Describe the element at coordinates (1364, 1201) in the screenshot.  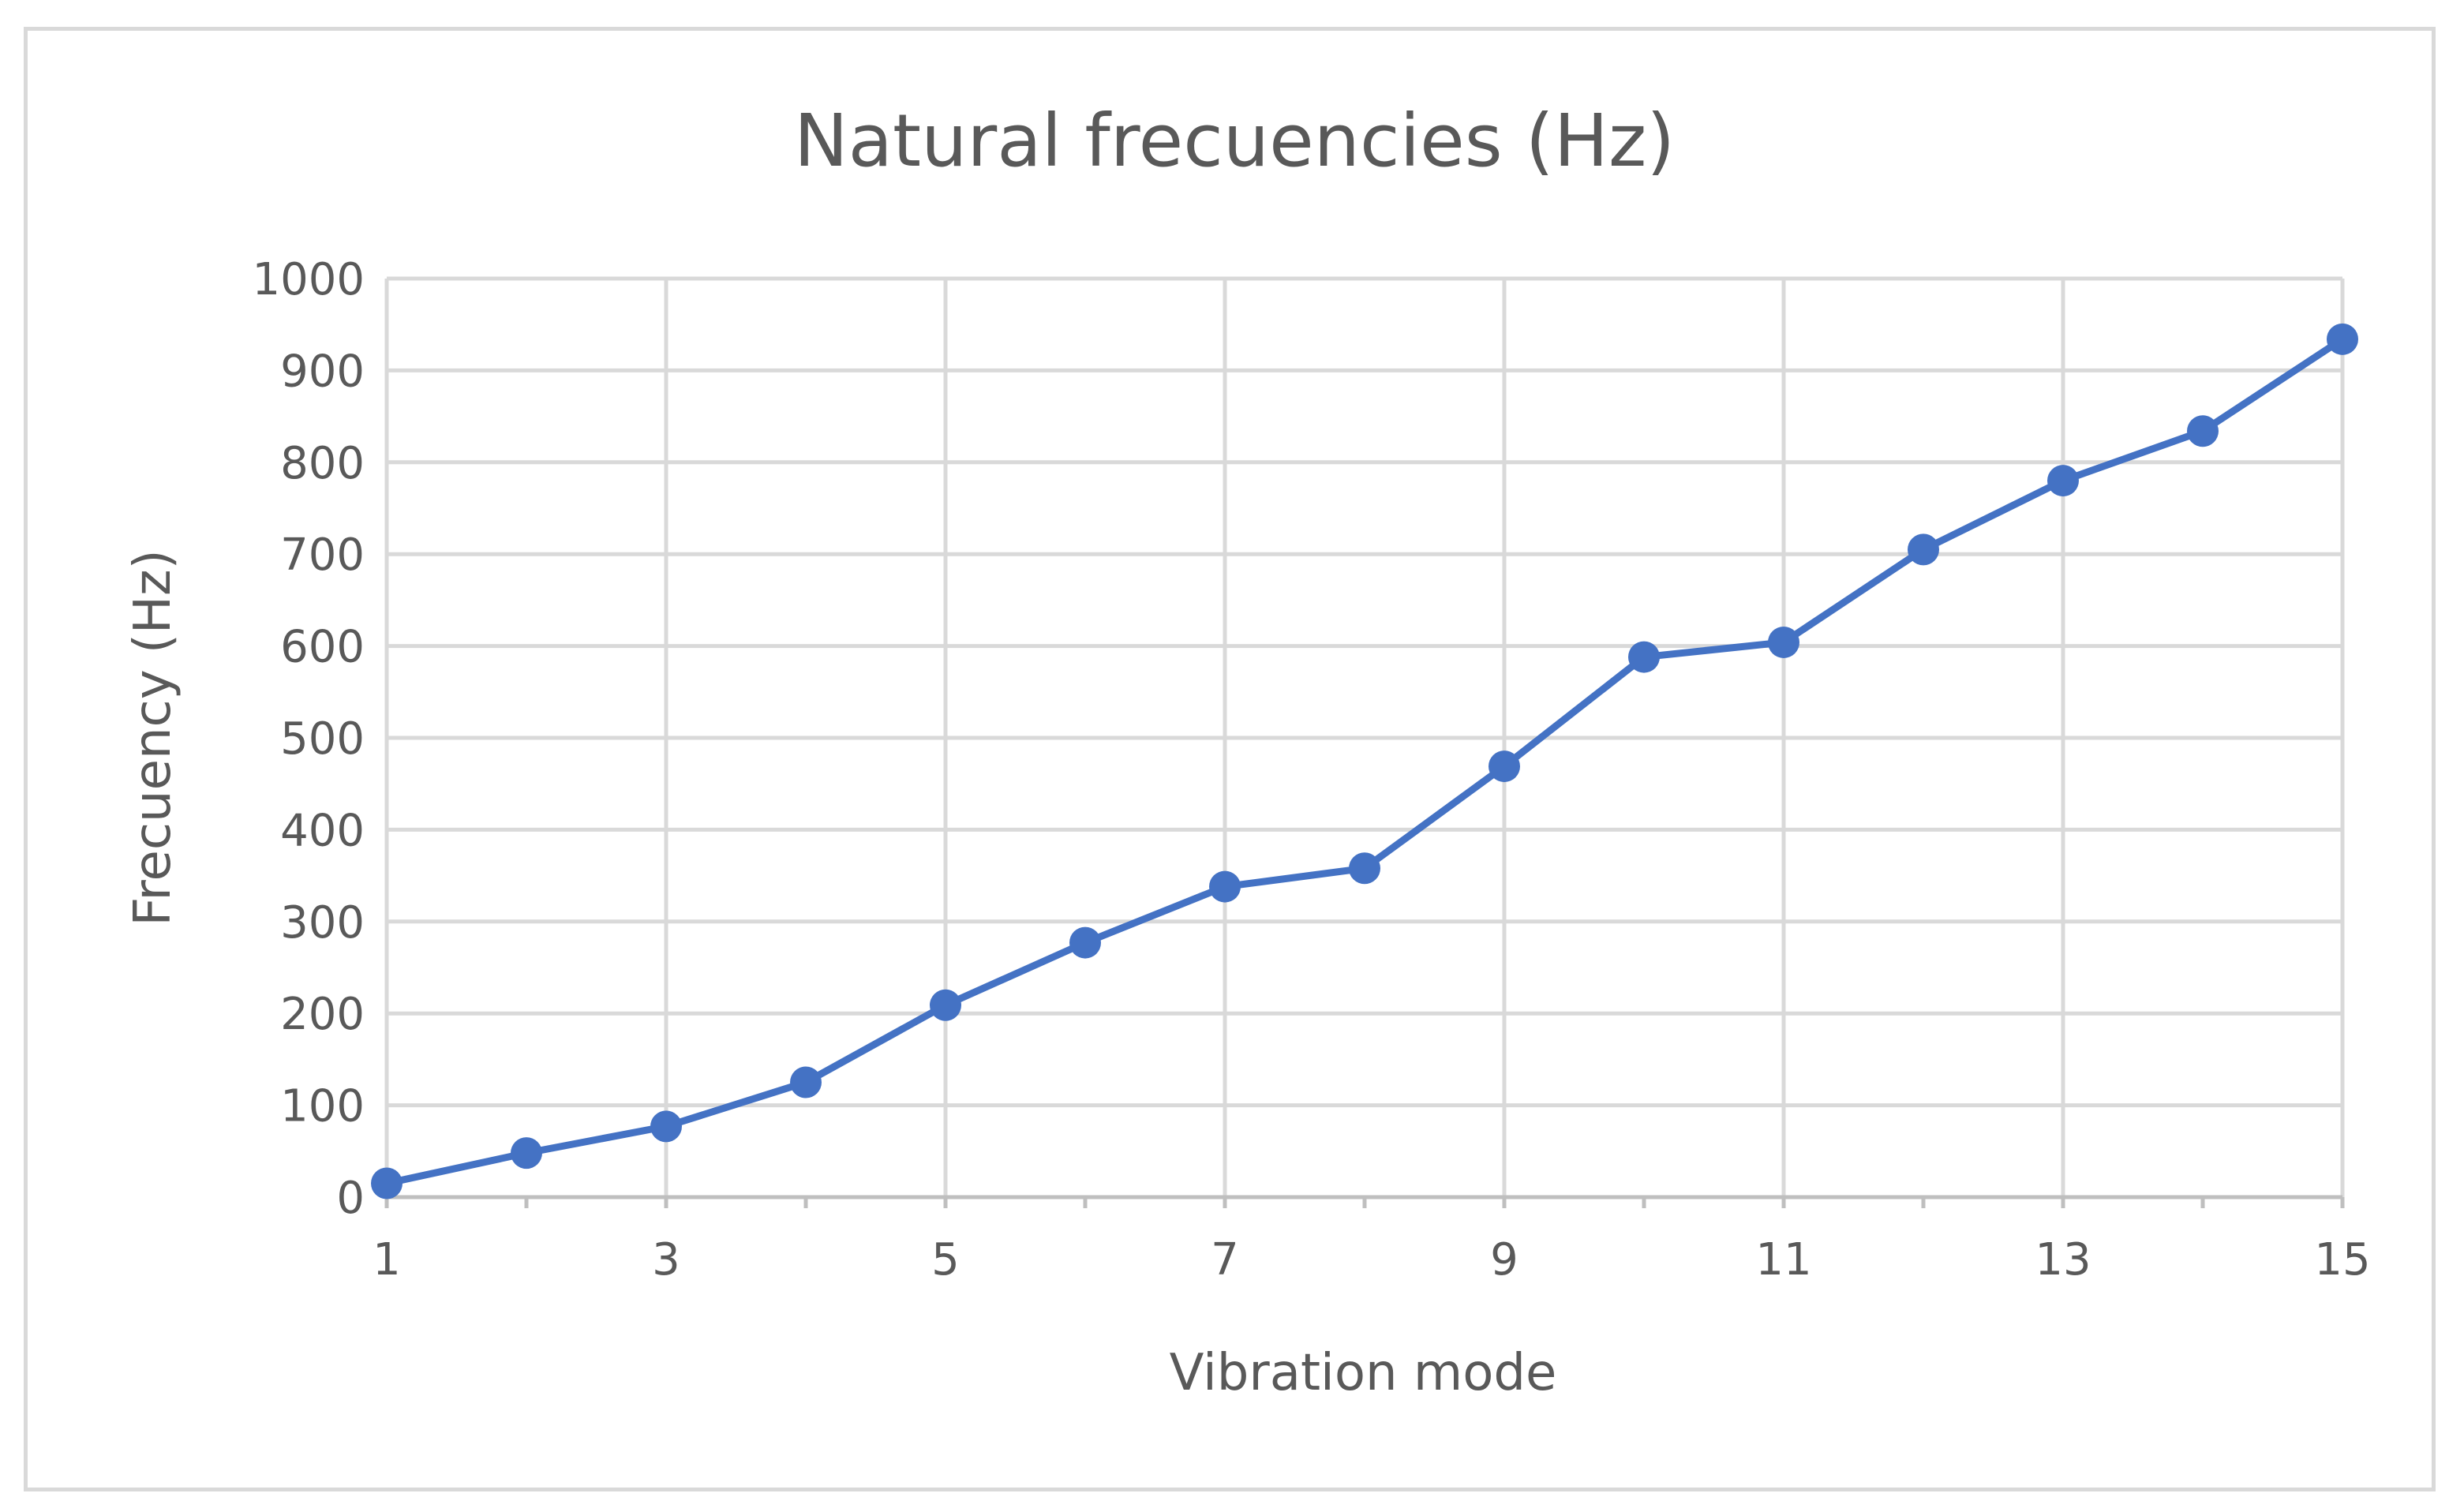
I see `axes` at that location.